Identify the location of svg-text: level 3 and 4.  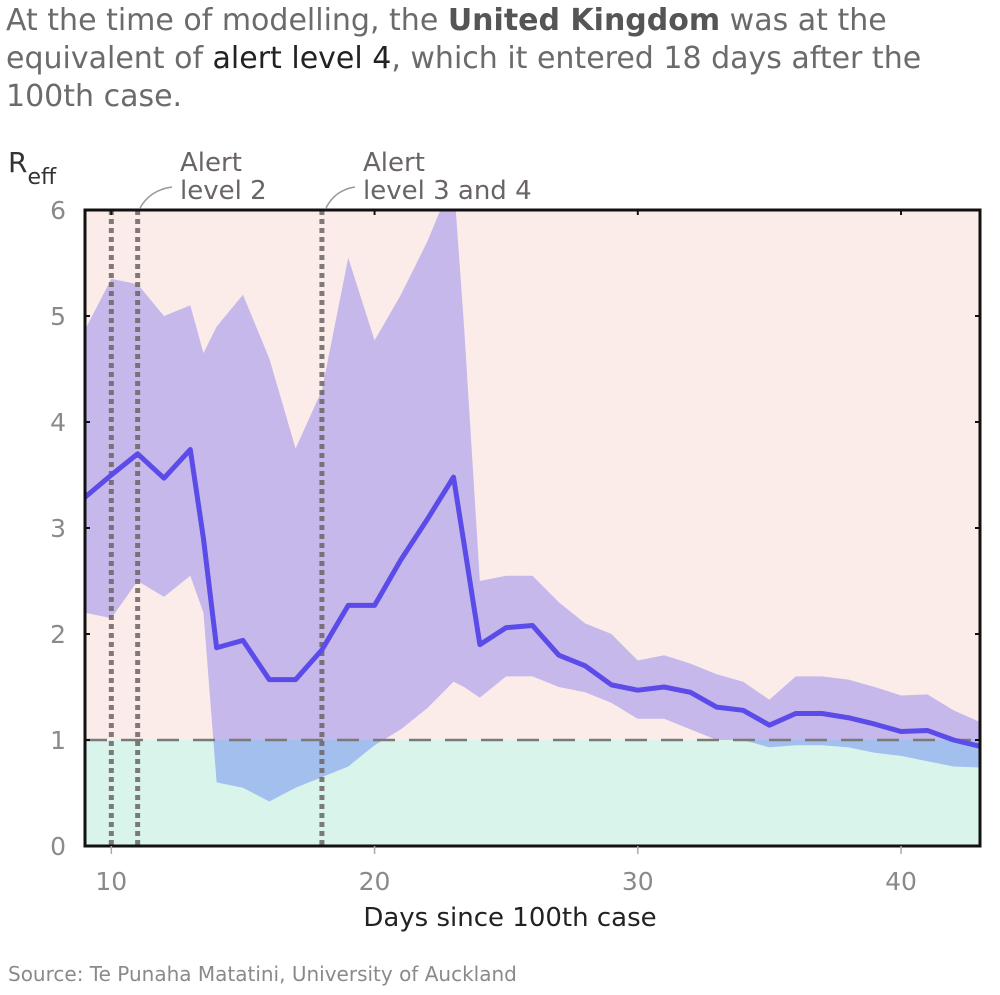
(447, 191).